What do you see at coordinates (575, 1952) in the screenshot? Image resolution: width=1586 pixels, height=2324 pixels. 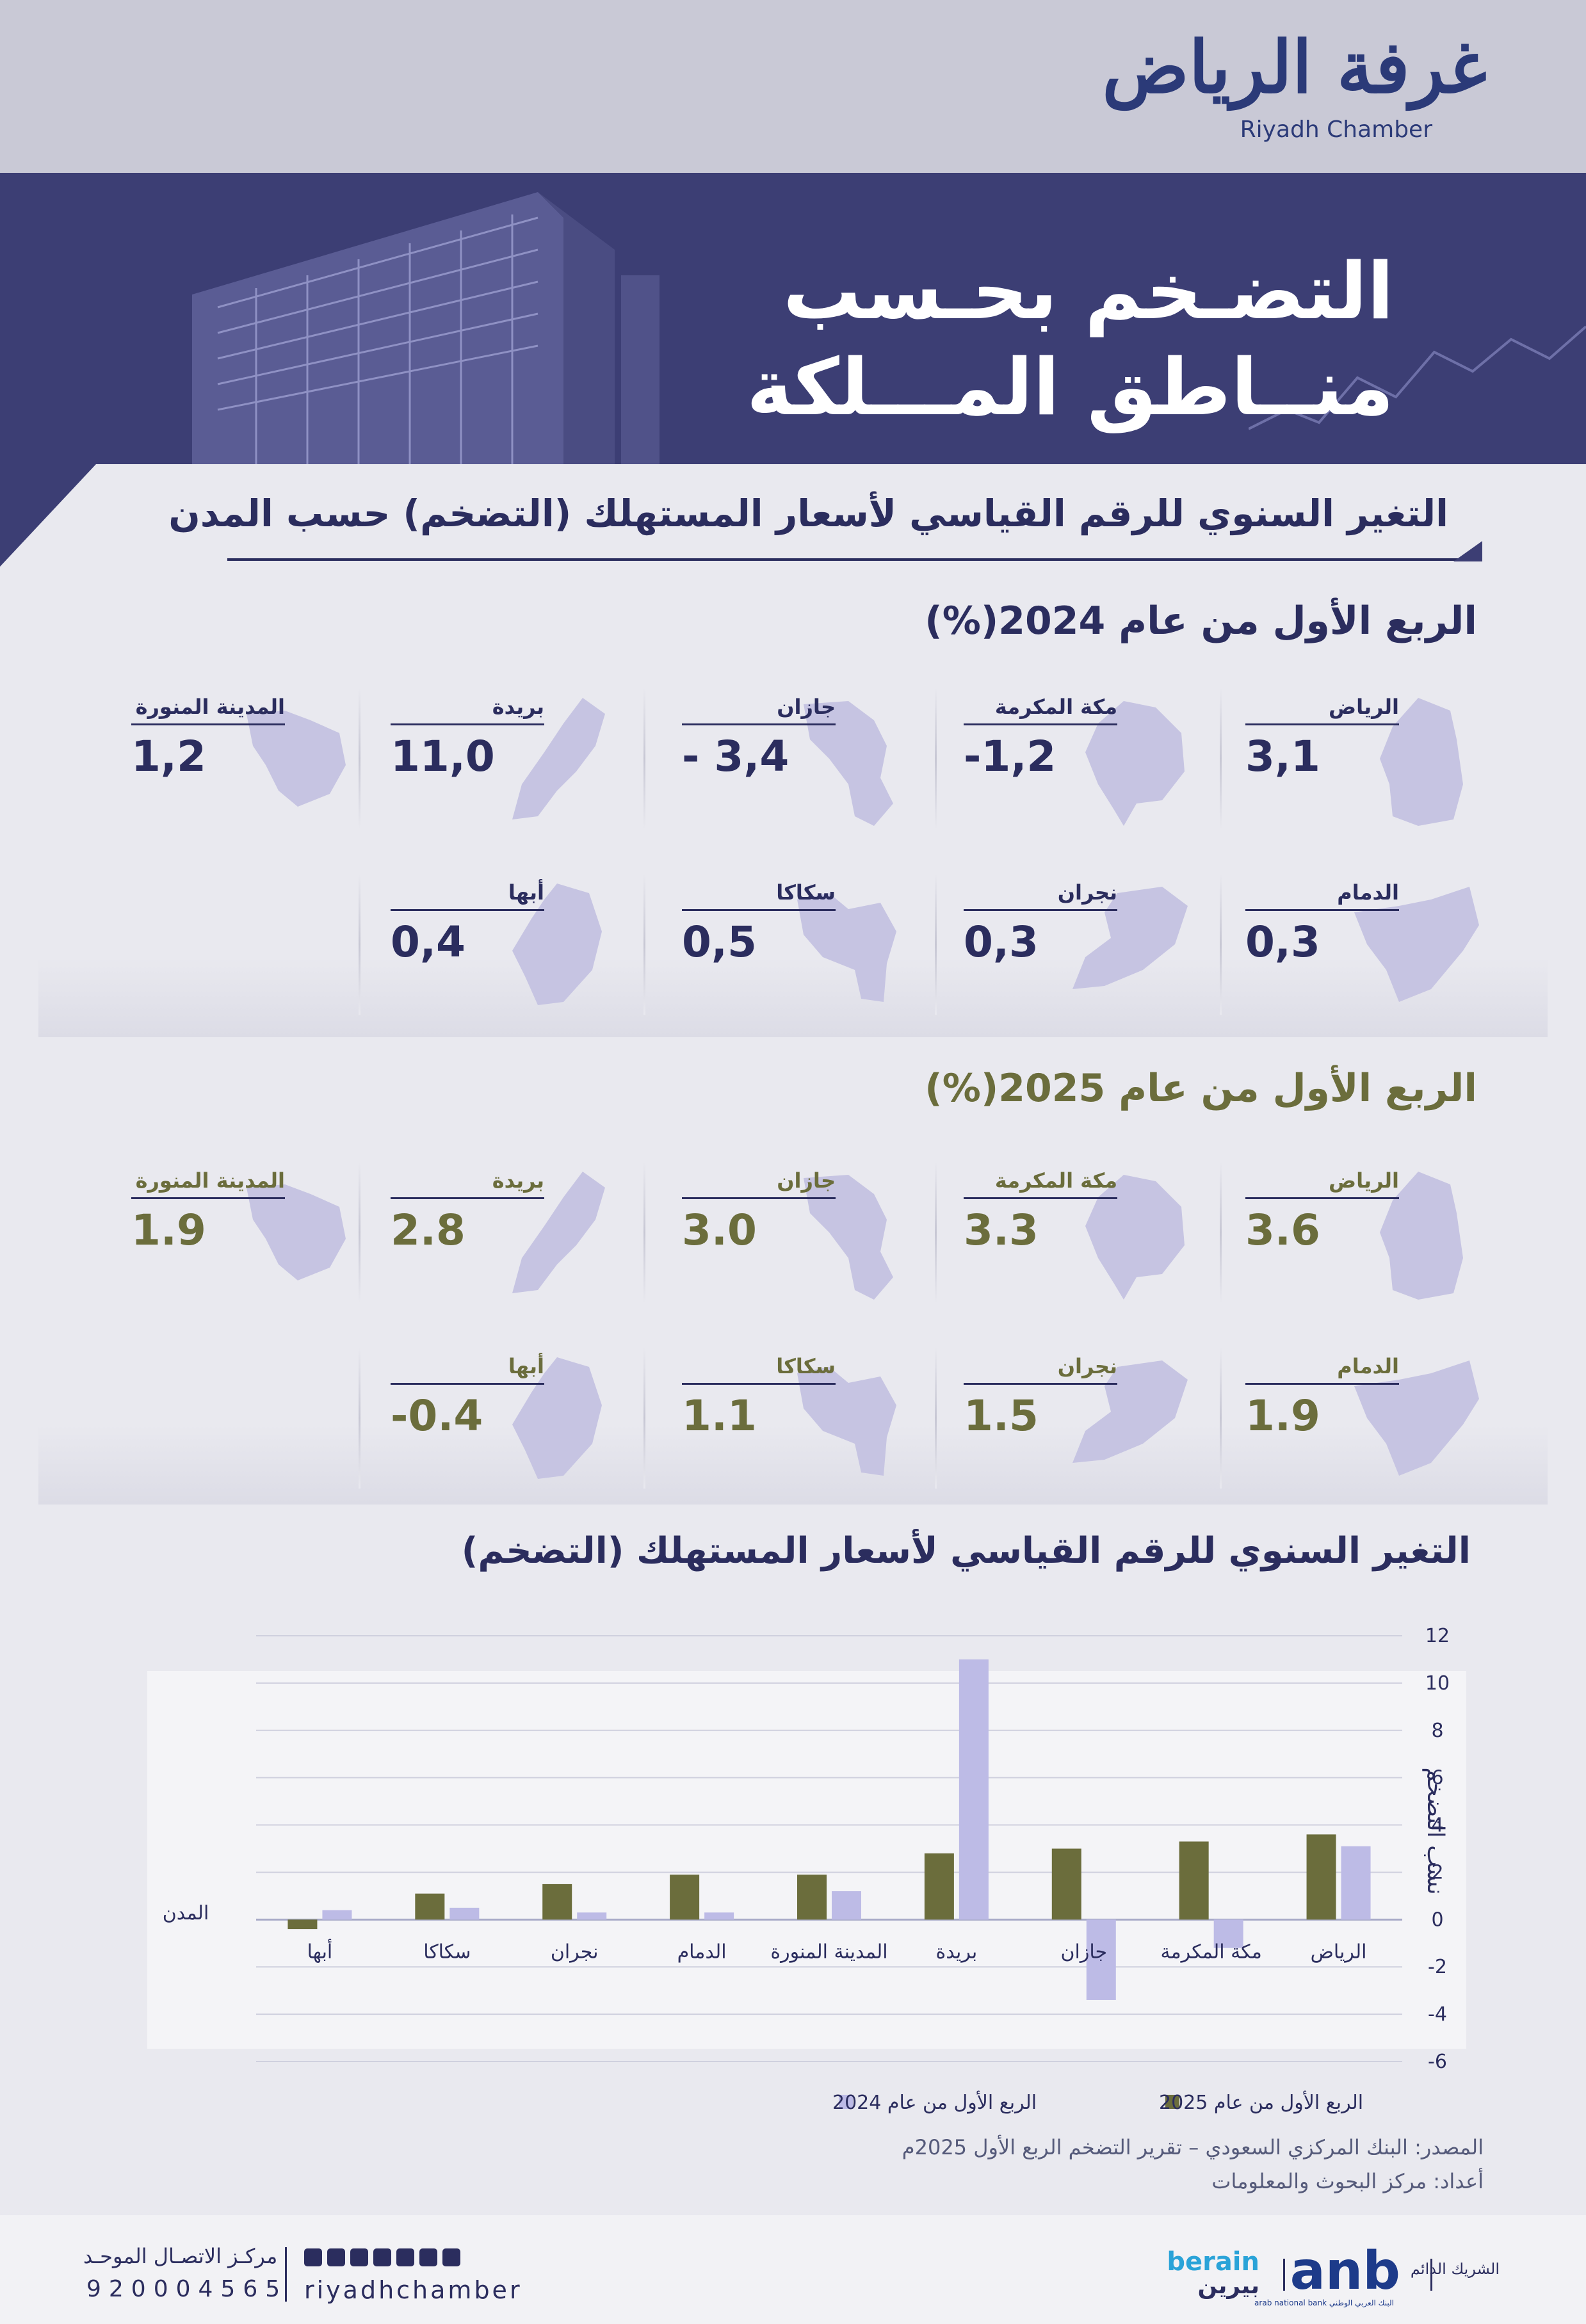 I see `x-tick-label: نجران` at bounding box center [575, 1952].